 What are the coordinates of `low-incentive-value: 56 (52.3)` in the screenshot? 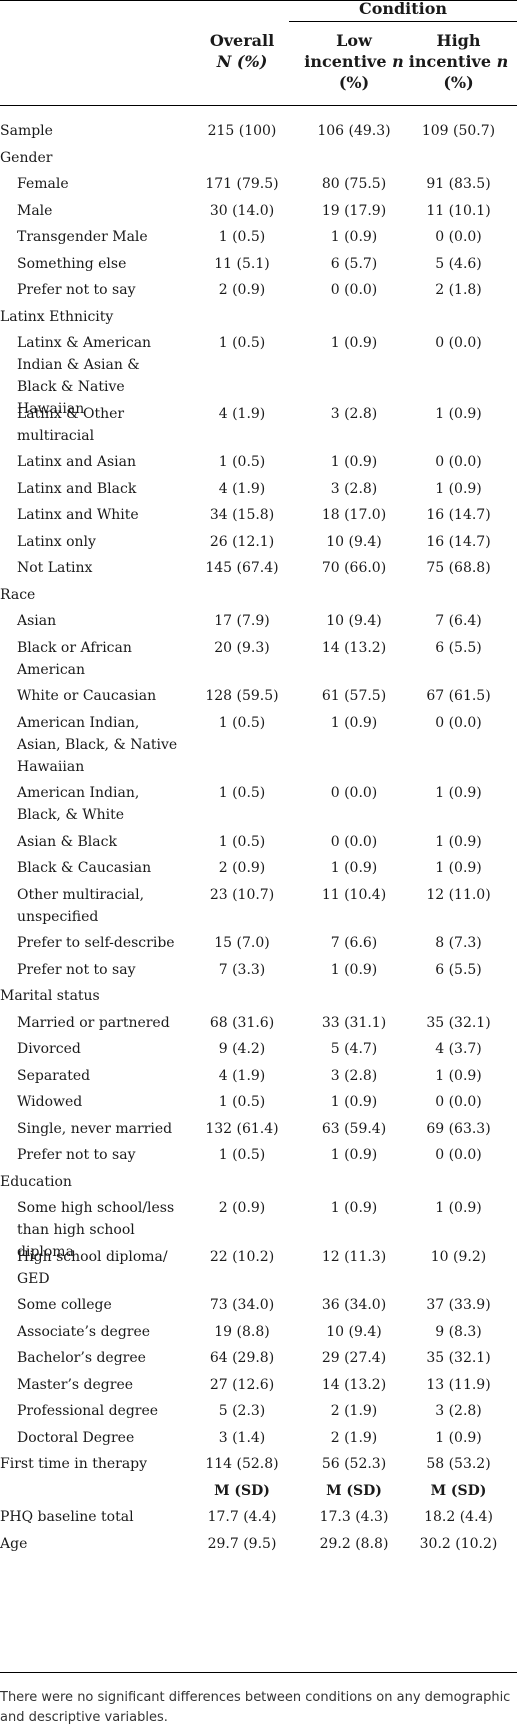 It's located at (354, 1464).